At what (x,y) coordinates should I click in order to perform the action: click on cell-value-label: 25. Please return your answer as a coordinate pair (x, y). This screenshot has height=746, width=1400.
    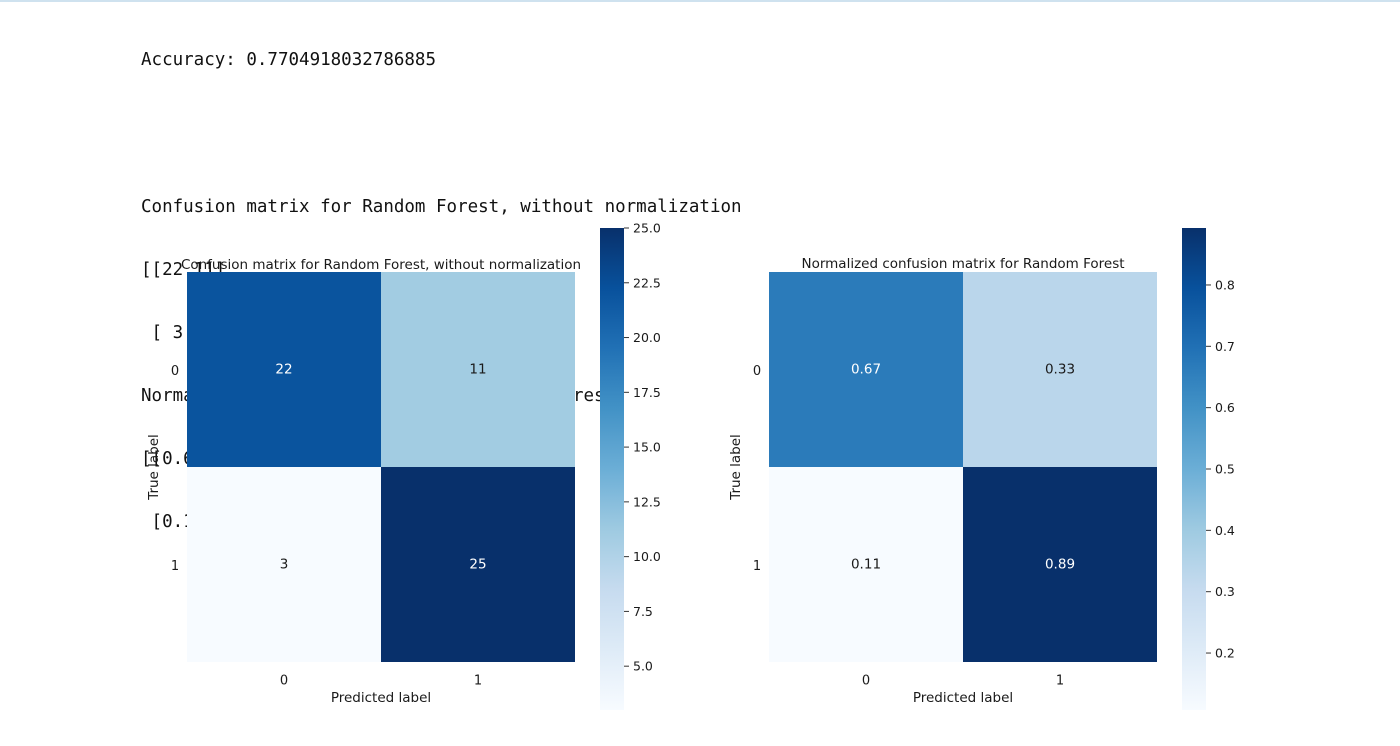
    Looking at the image, I should click on (477, 565).